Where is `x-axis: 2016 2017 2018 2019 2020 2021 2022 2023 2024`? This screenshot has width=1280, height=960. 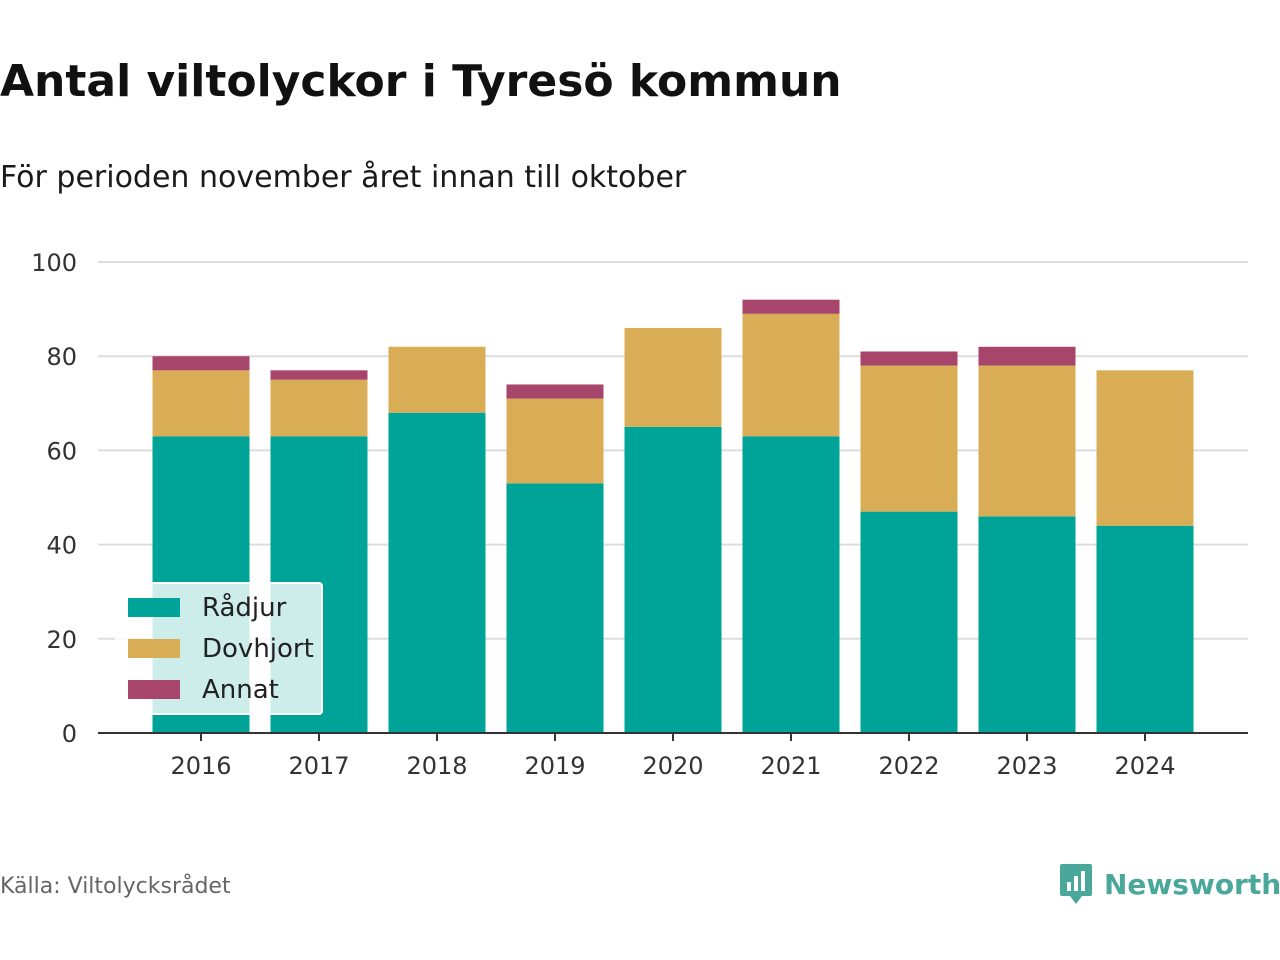 x-axis: 2016 2017 2018 2019 2020 2021 2022 2023 2024 is located at coordinates (673, 756).